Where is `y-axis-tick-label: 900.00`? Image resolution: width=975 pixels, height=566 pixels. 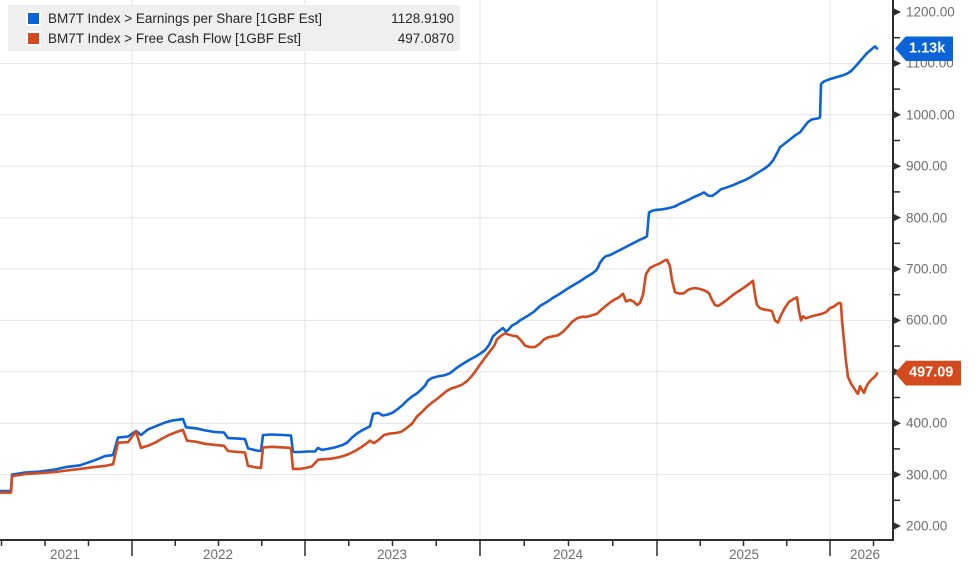 y-axis-tick-label: 900.00 is located at coordinates (927, 166).